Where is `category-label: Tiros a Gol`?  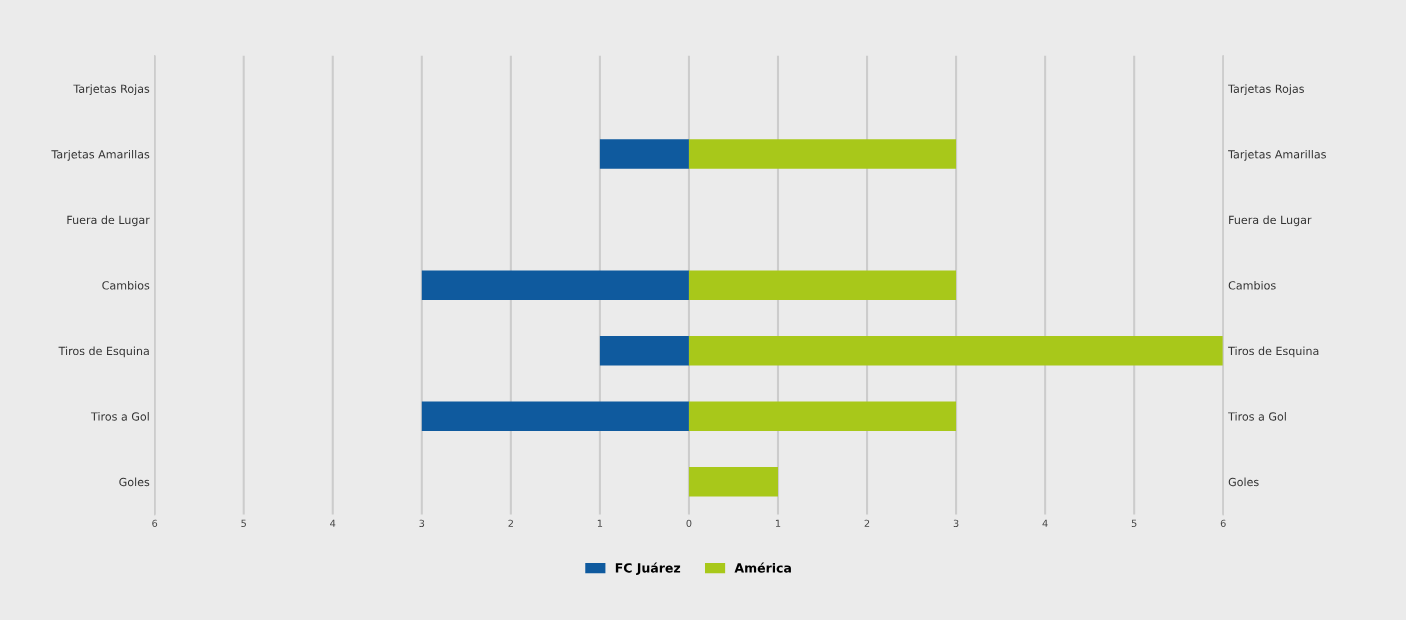 category-label: Tiros a Gol is located at coordinates (119, 416).